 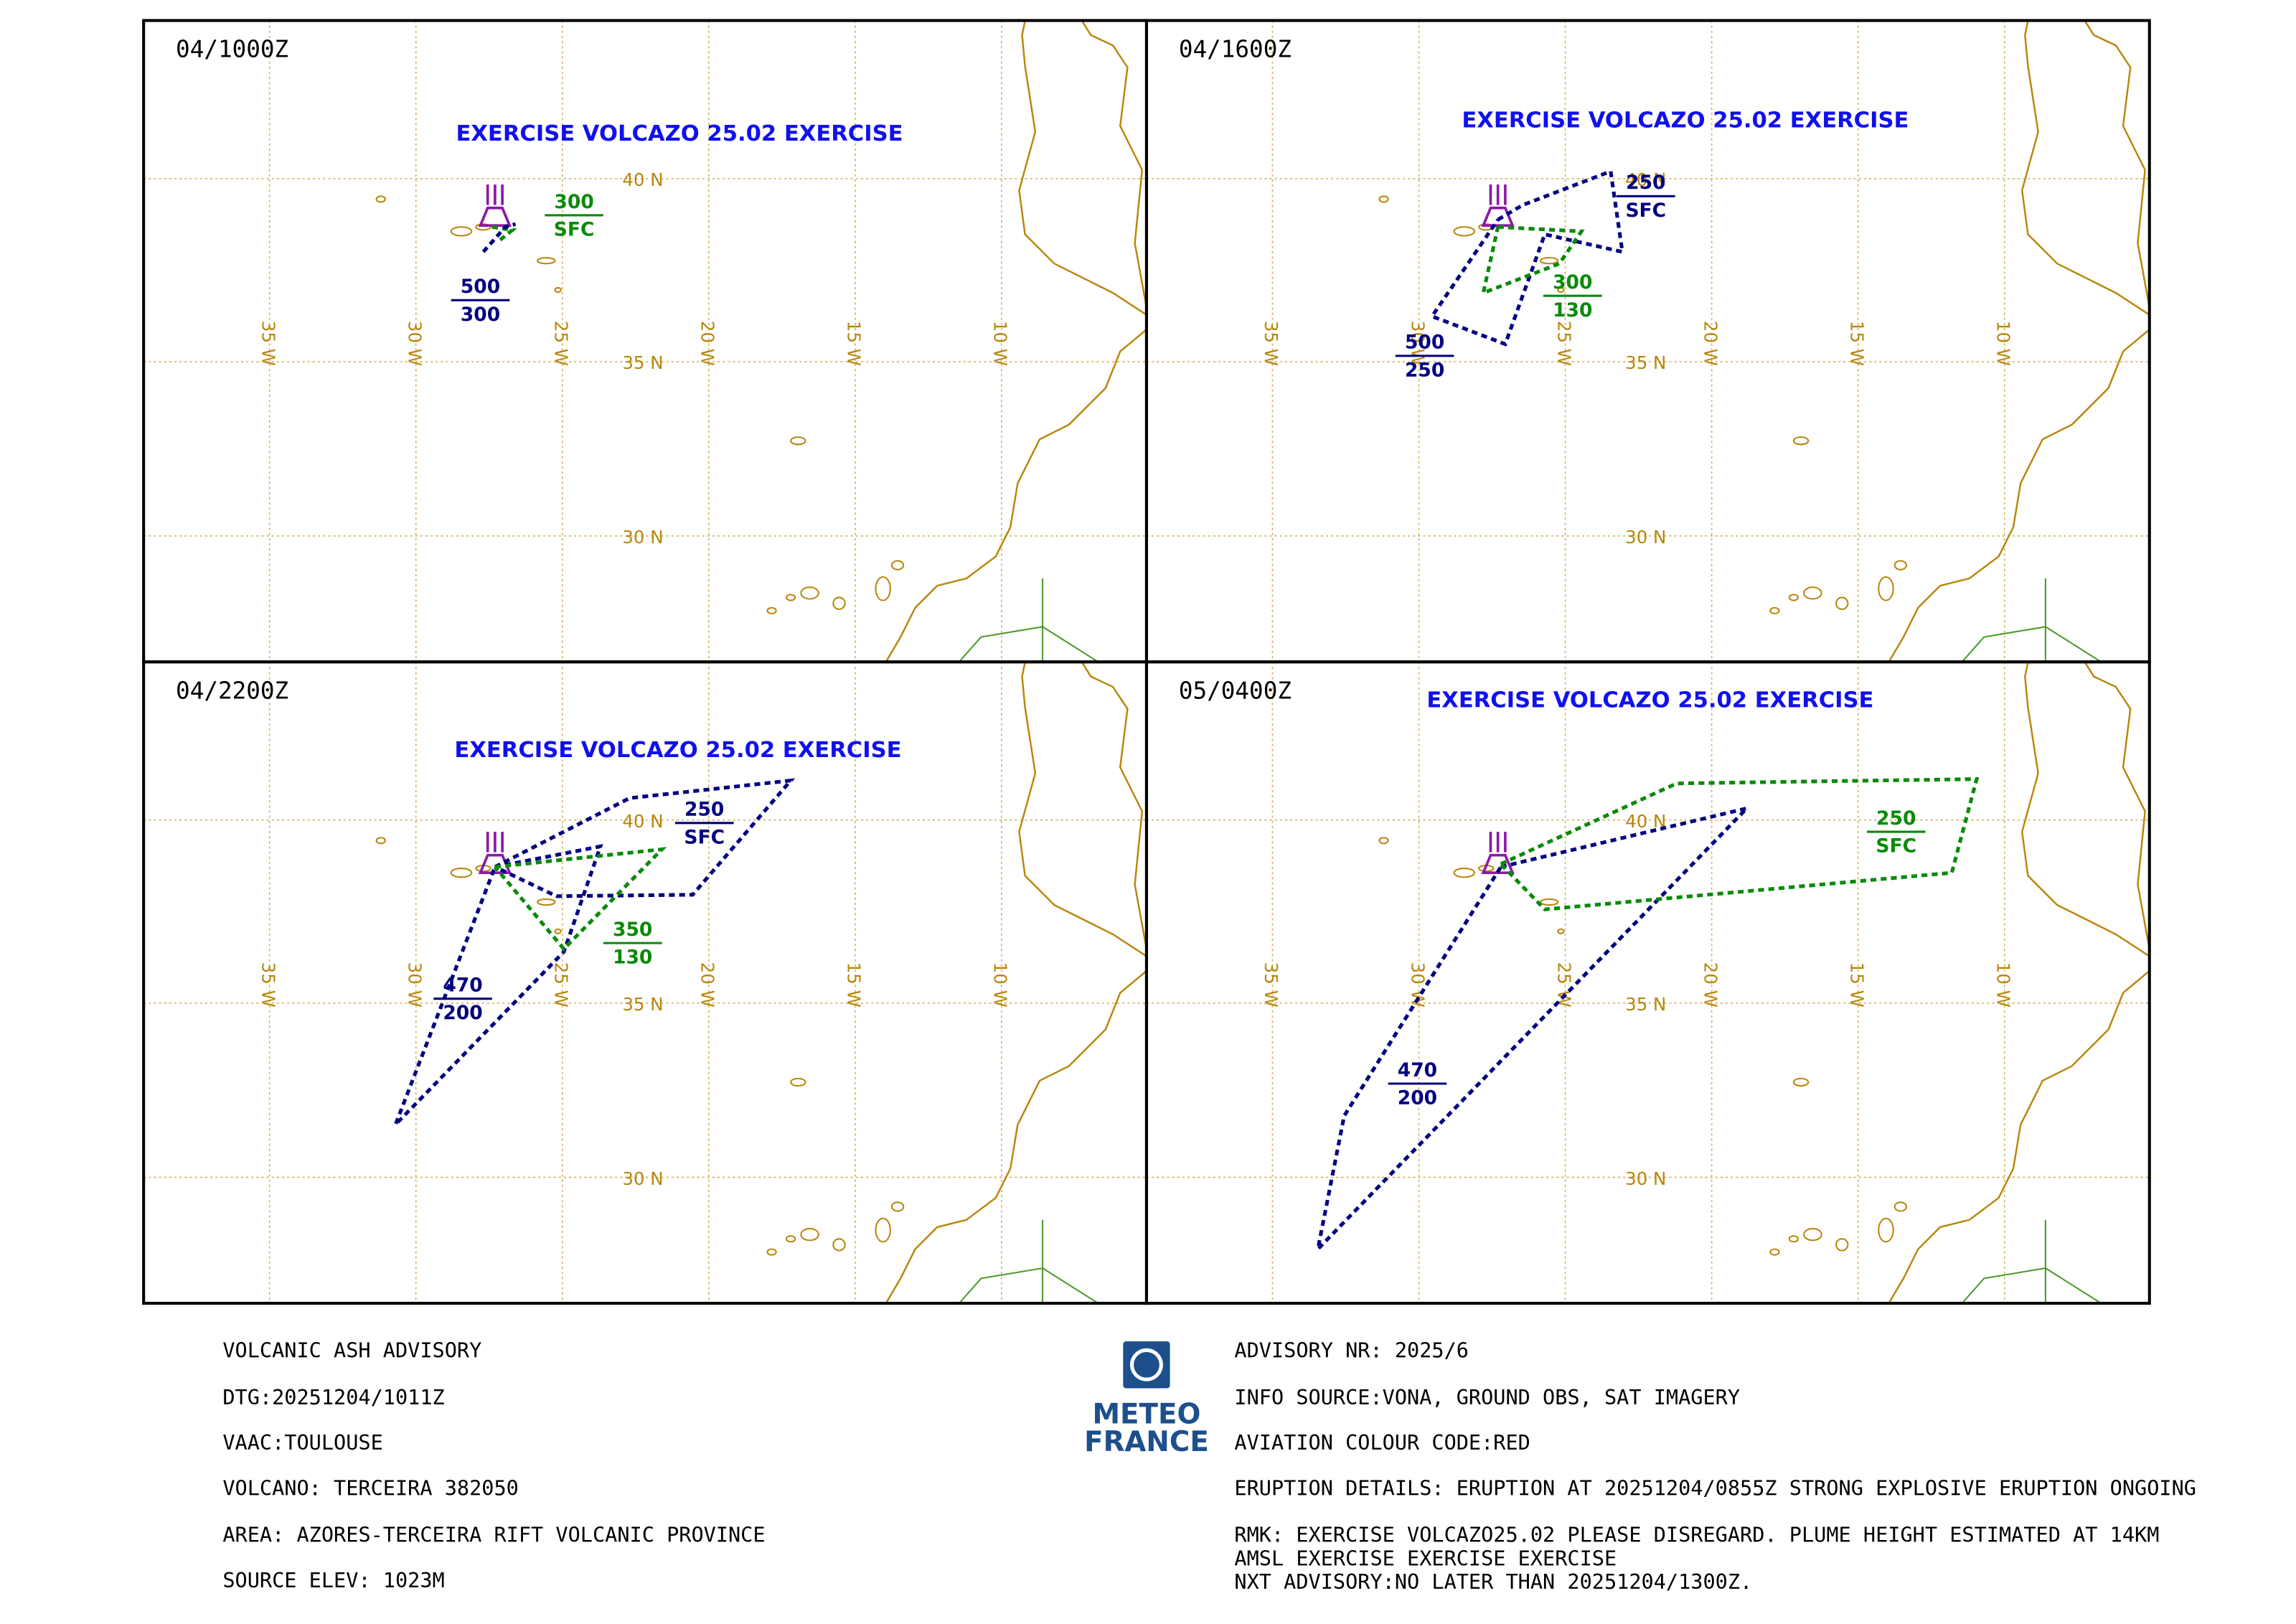 What do you see at coordinates (1418, 1070) in the screenshot?
I see `level-top: 470` at bounding box center [1418, 1070].